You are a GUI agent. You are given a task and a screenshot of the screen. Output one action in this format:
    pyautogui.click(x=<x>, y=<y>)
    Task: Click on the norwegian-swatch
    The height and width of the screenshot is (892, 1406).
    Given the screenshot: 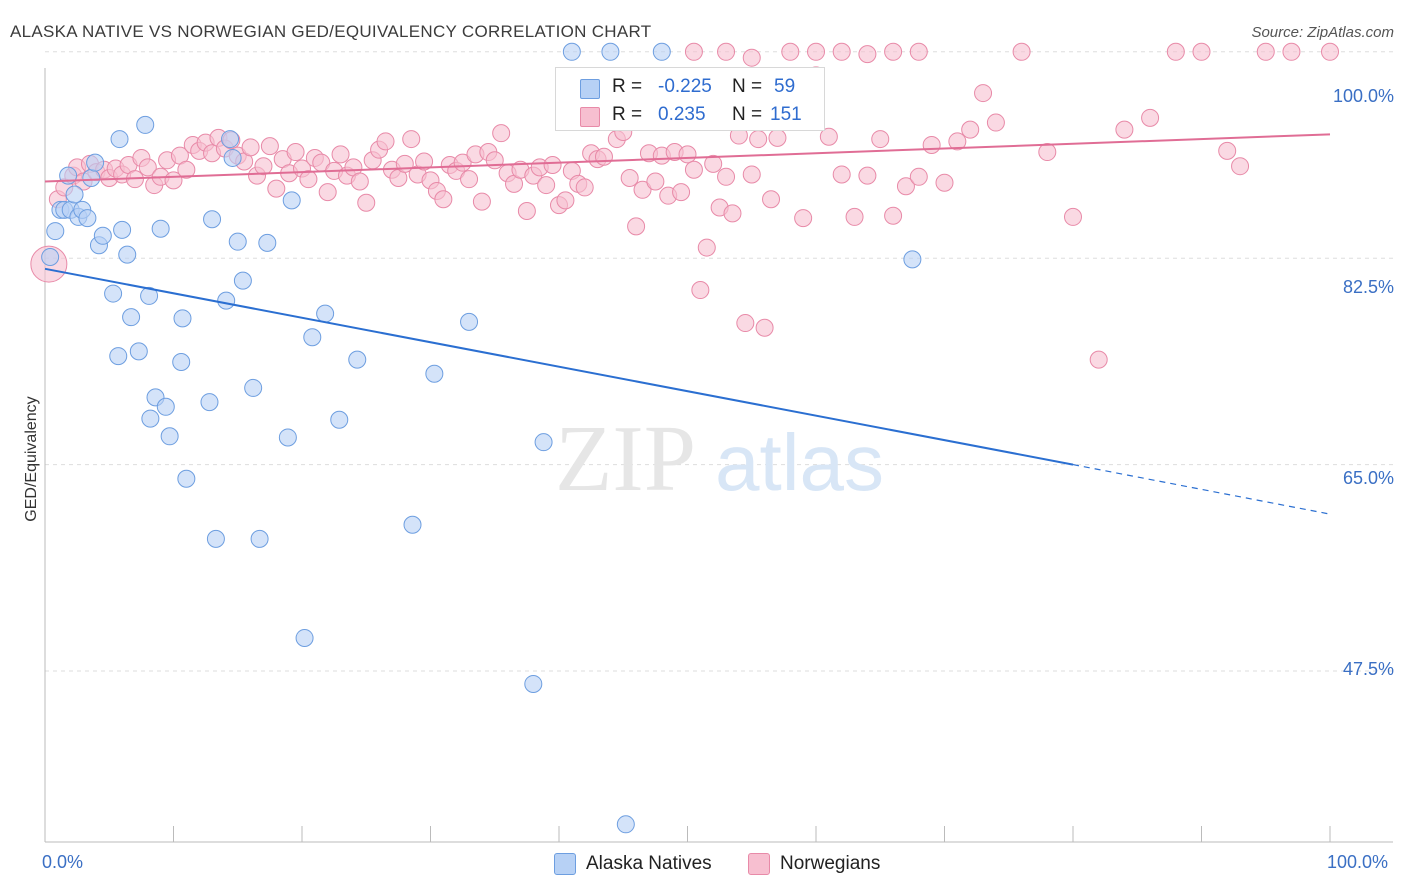 What is the action you would take?
    pyautogui.click(x=590, y=117)
    